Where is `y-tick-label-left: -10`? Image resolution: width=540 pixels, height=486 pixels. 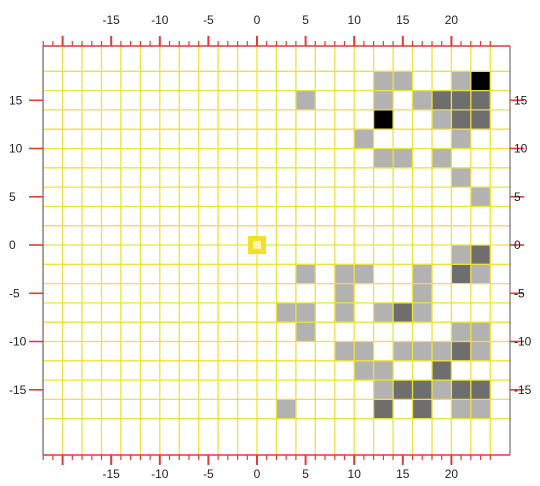
y-tick-label-left: -10 is located at coordinates (18, 342).